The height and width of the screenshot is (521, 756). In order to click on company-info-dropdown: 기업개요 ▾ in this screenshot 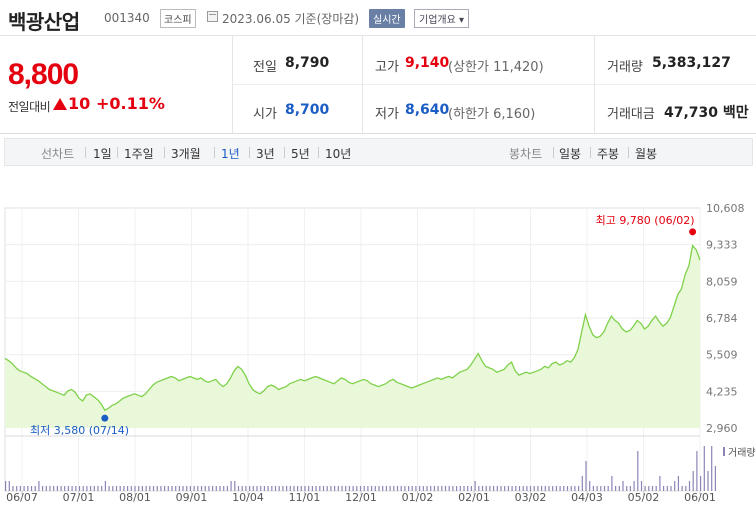, I will do `click(441, 18)`.